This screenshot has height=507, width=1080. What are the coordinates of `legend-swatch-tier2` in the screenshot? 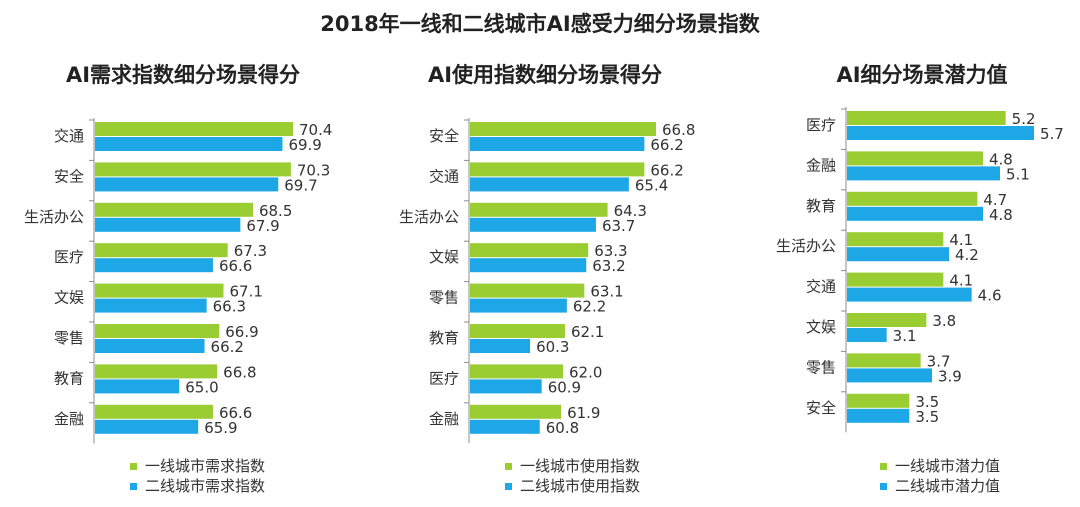 It's located at (883, 486).